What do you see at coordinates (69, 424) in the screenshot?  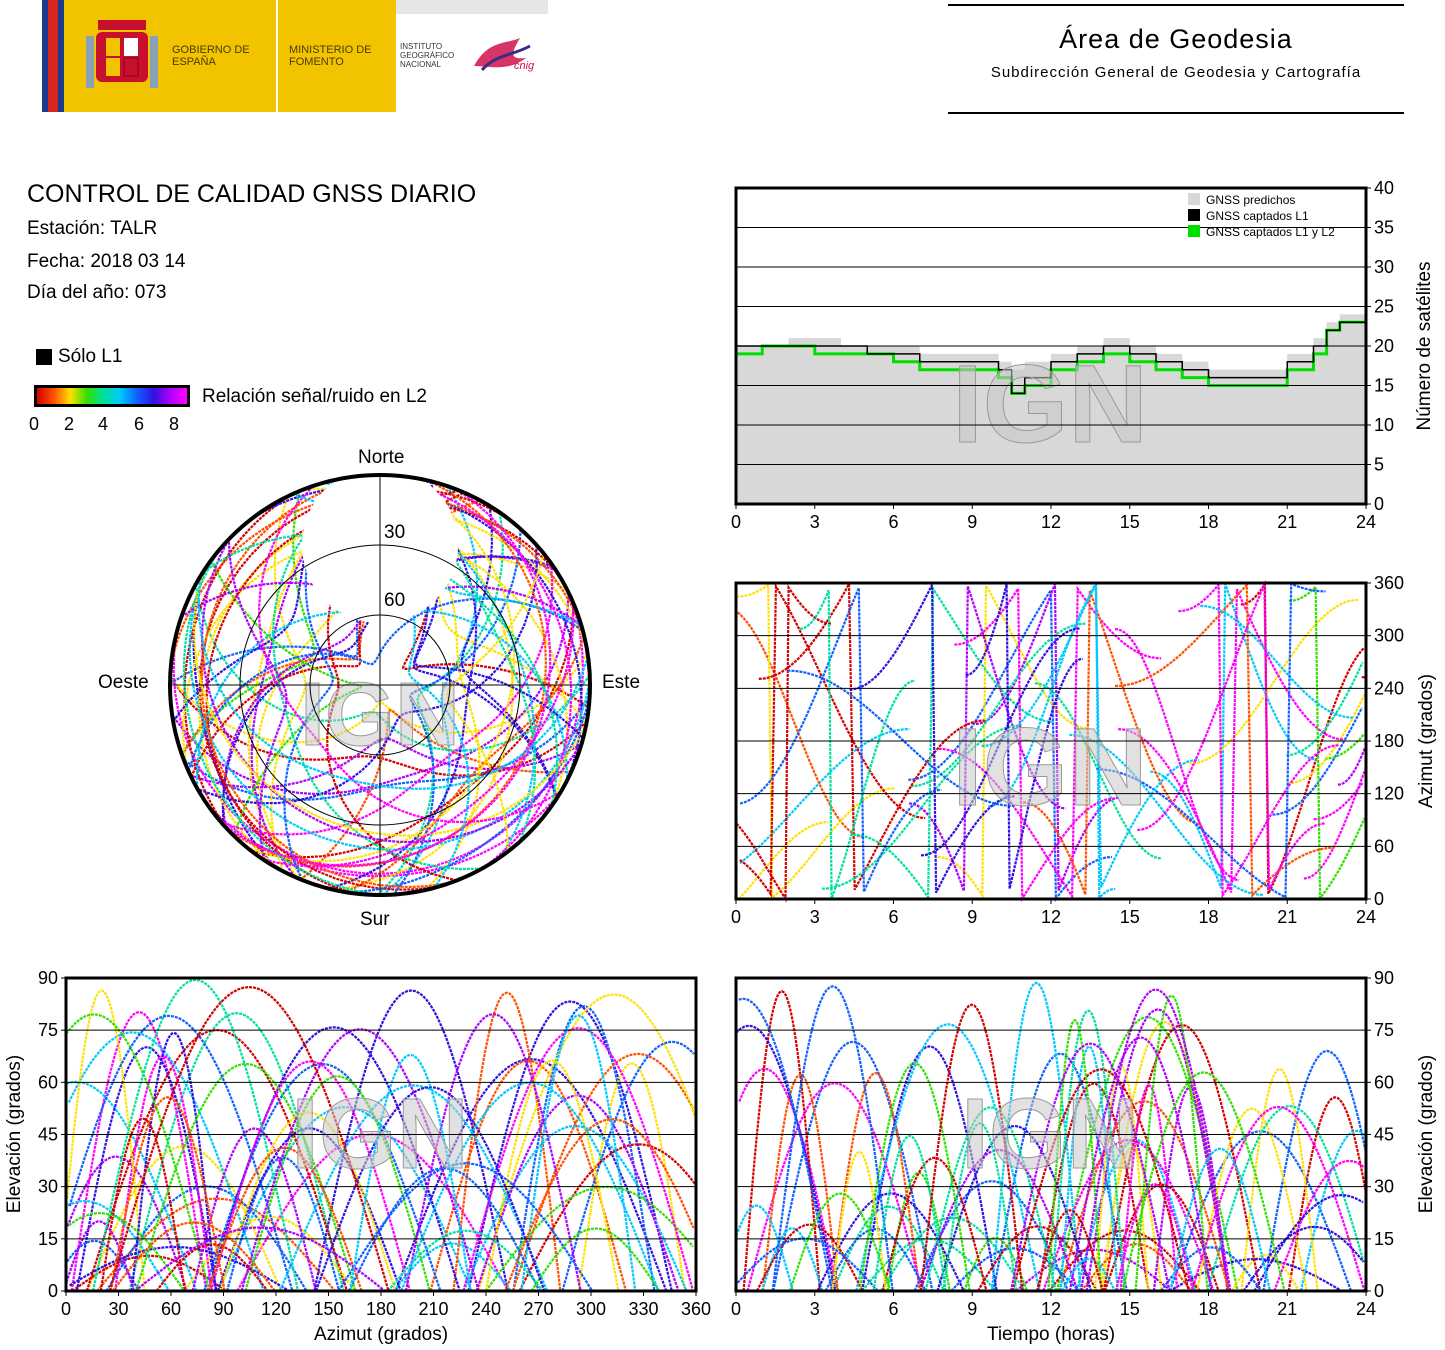 I see `snr-tick: 2` at bounding box center [69, 424].